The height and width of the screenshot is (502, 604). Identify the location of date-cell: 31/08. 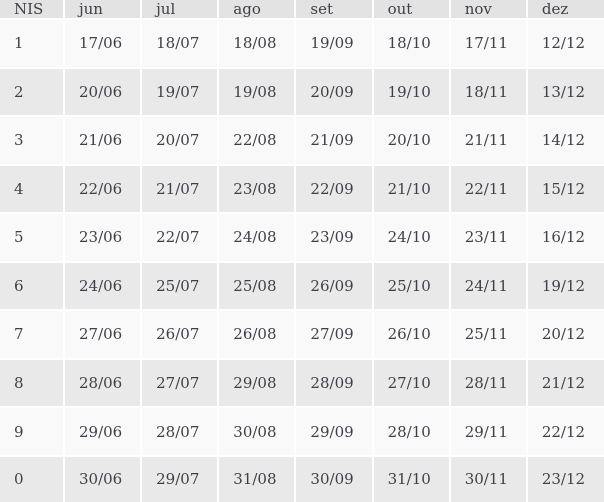
(257, 478).